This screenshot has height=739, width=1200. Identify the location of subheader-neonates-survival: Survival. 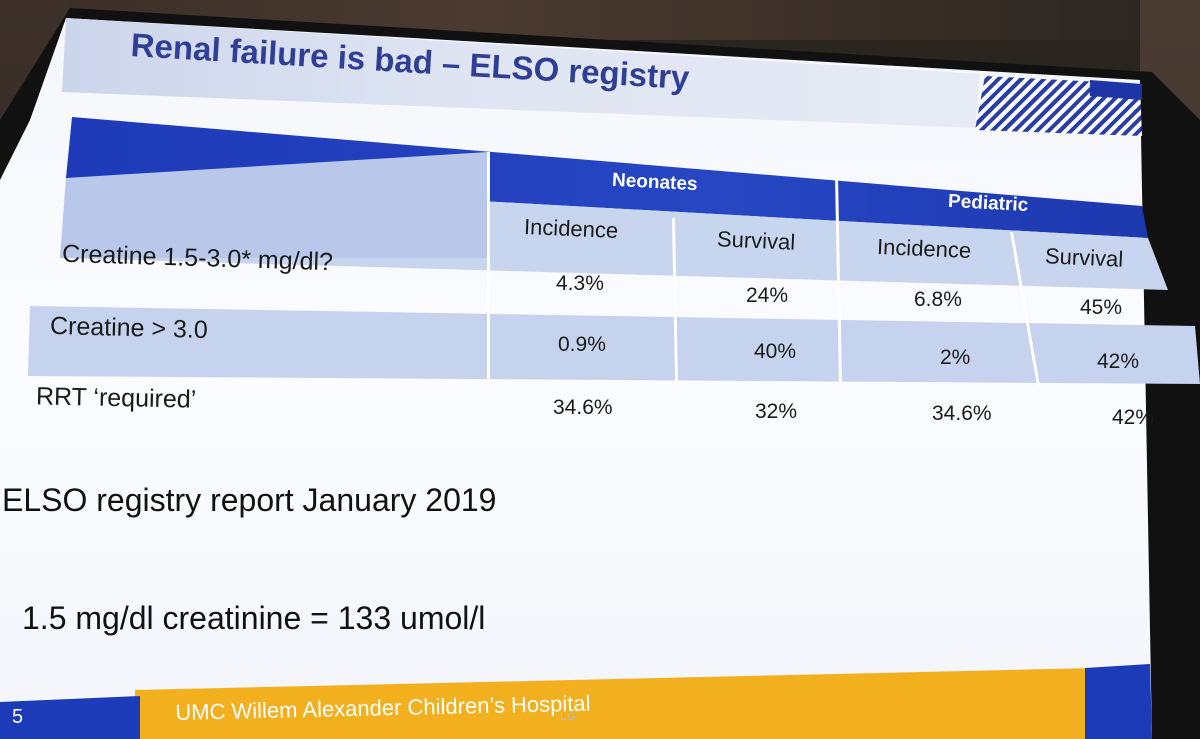
(756, 240).